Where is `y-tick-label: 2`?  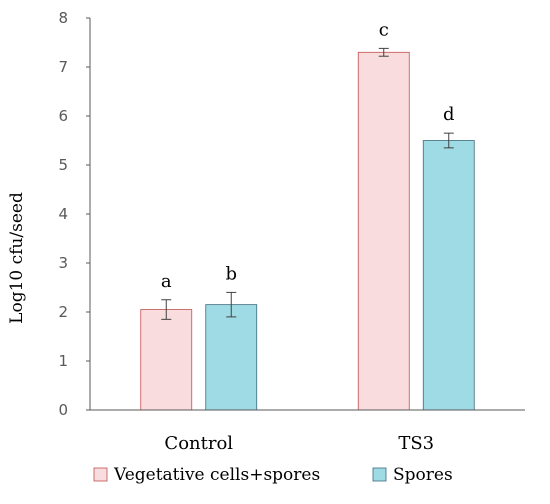 y-tick-label: 2 is located at coordinates (63, 312).